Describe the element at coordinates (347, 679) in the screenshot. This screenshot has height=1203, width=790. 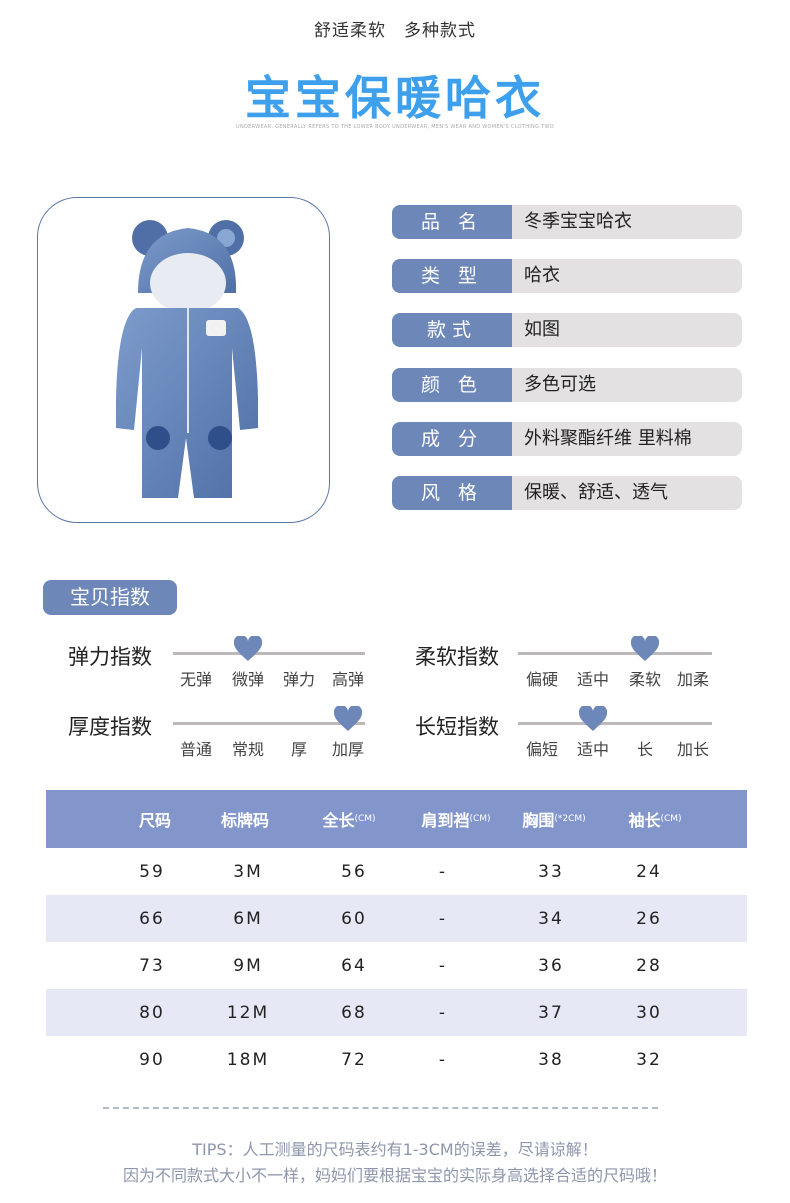
I see `index-level: 高弹` at that location.